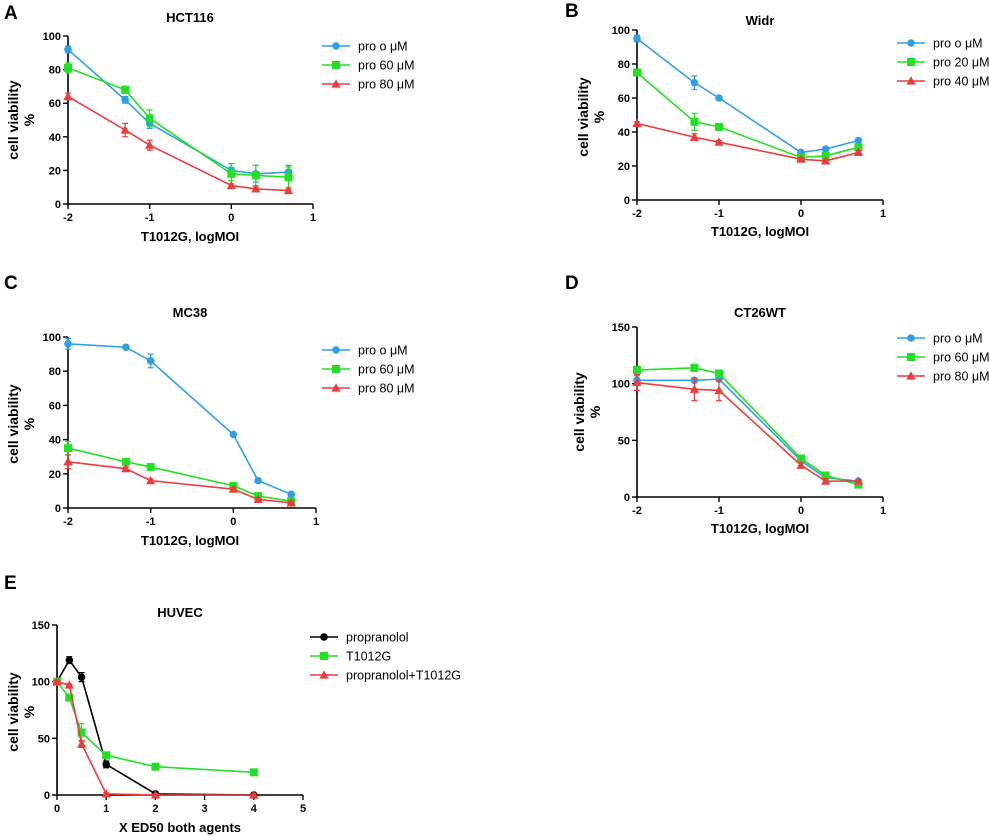 Image resolution: width=989 pixels, height=837 pixels. I want to click on legend-item-pro-80-m: pro 80 μM, so click(368, 85).